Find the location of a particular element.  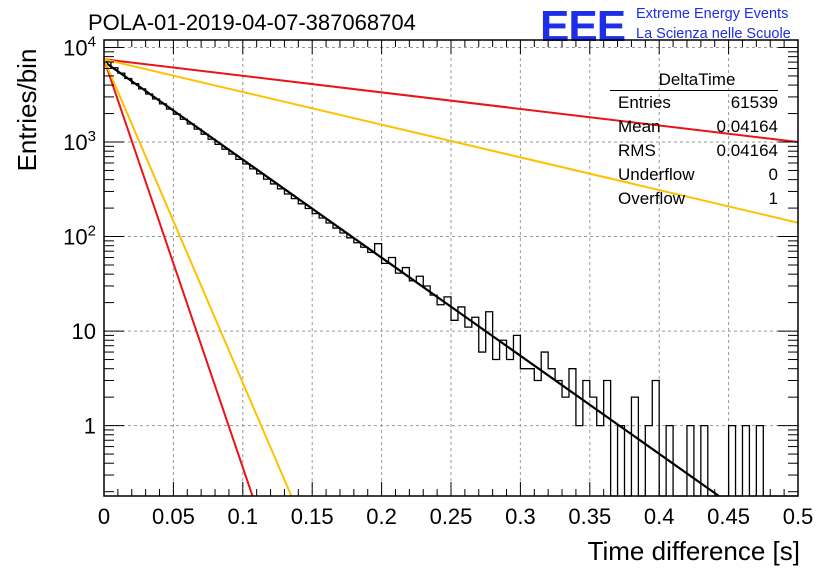

series-line-red-fast is located at coordinates (178, 277).